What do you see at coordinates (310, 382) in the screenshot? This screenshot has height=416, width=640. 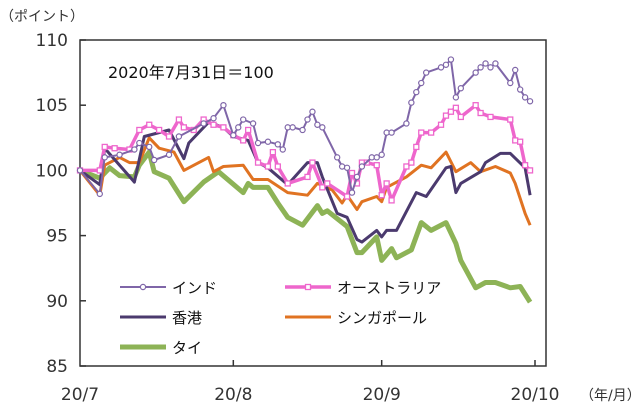 I see `x-axis: 20/7 20/8 20/9 20/10` at bounding box center [310, 382].